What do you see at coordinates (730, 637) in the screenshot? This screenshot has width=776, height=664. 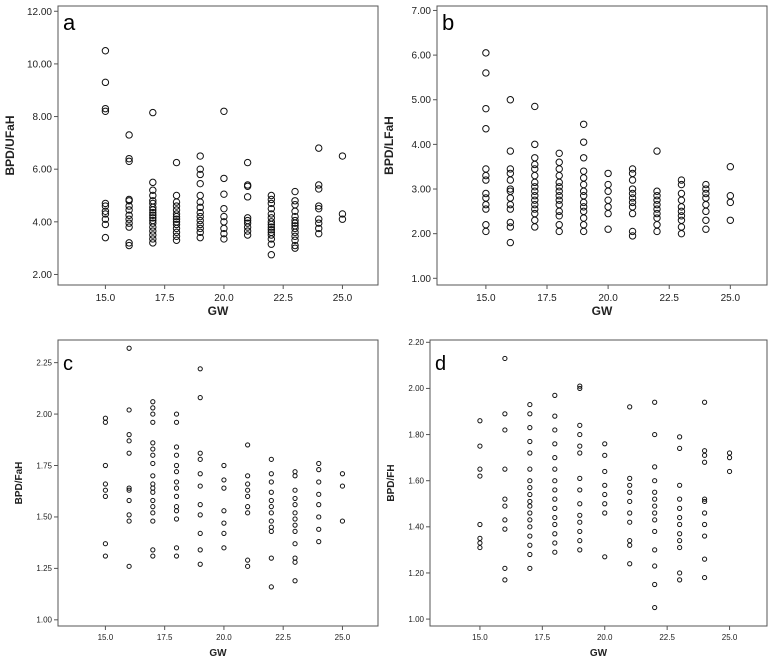 I see `x-tick-label: 25.0` at bounding box center [730, 637].